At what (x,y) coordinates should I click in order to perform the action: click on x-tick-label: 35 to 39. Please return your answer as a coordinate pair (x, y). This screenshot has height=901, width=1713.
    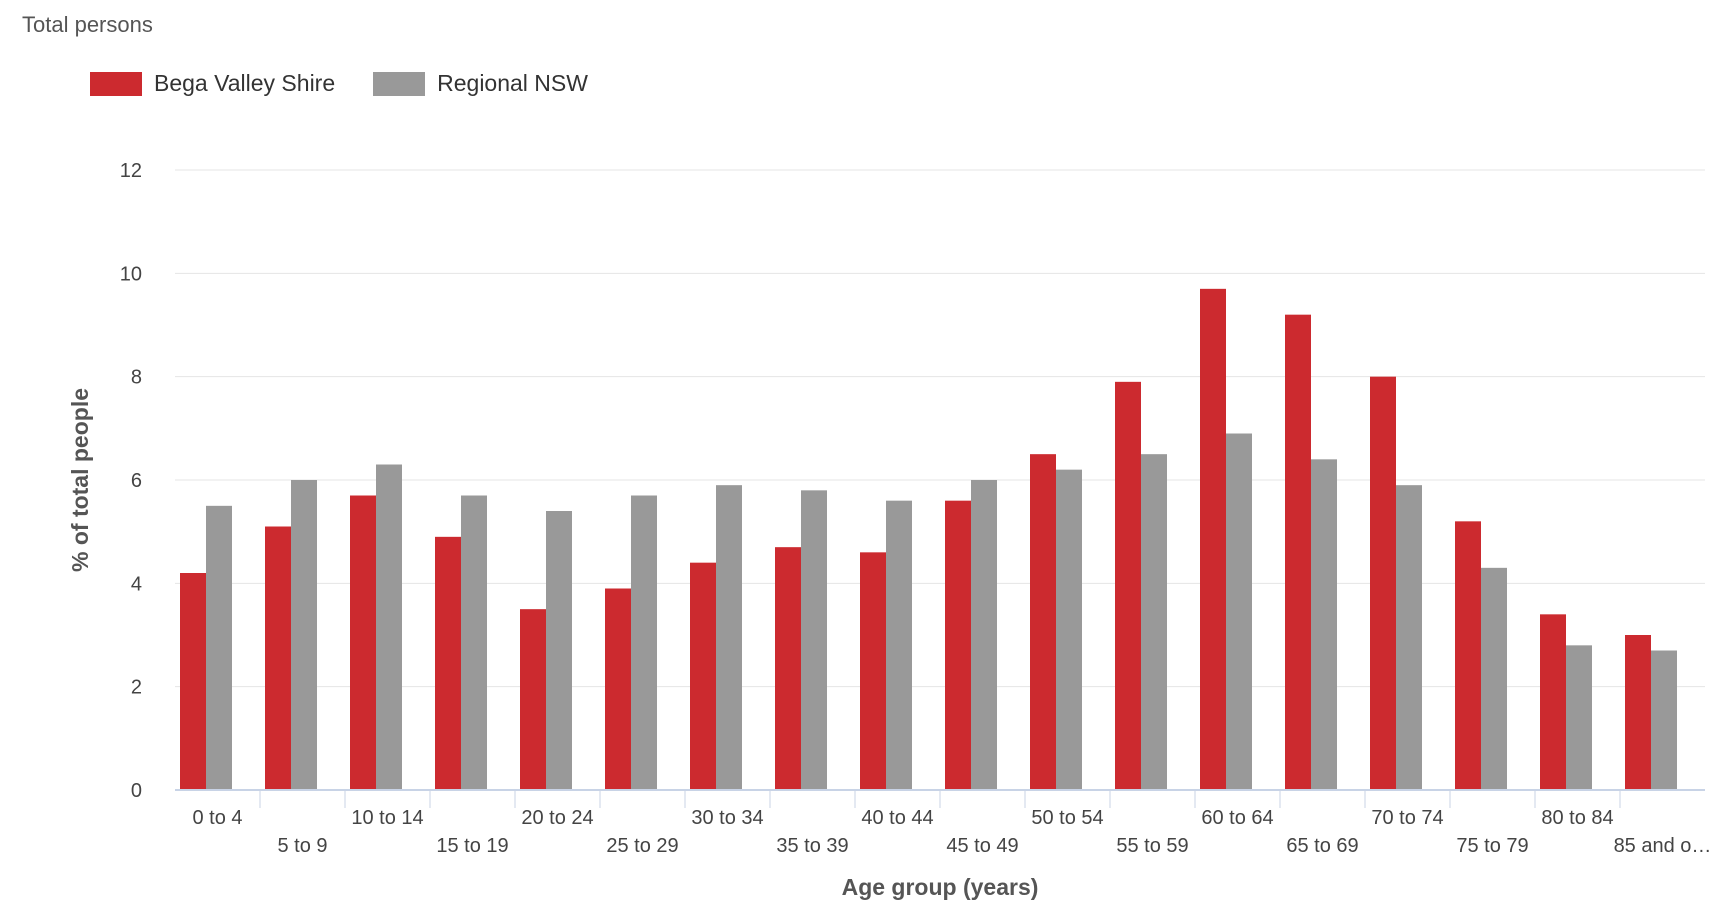
    Looking at the image, I should click on (812, 846).